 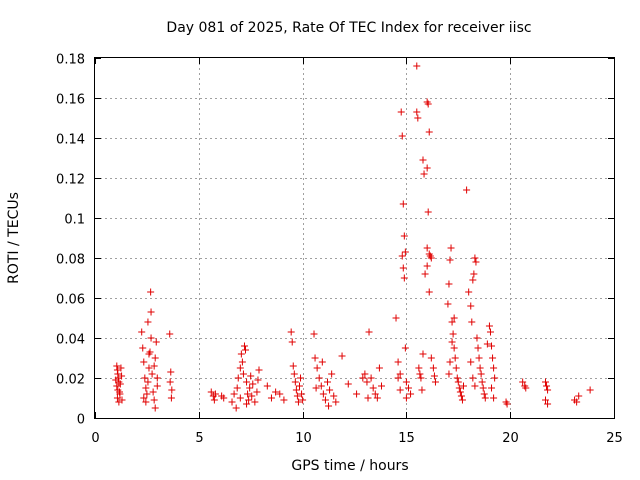 What do you see at coordinates (70, 180) in the screenshot?
I see `y-tick-label: 0.12` at bounding box center [70, 180].